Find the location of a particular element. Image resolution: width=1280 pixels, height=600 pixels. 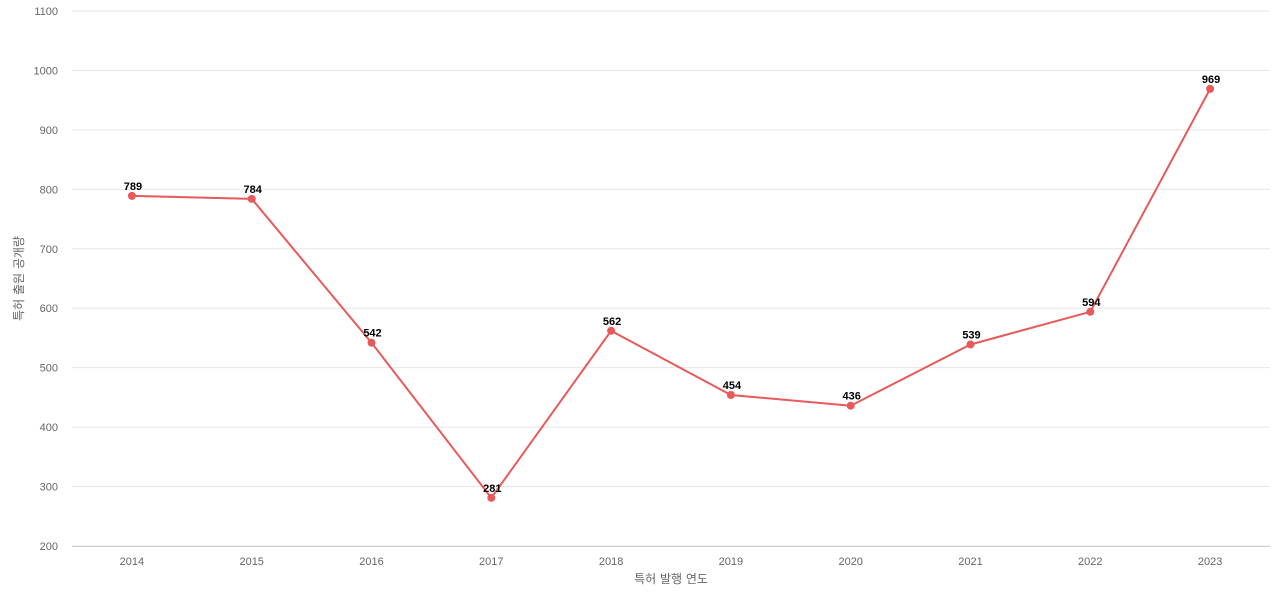

x-tick-label: 2019 is located at coordinates (731, 562).